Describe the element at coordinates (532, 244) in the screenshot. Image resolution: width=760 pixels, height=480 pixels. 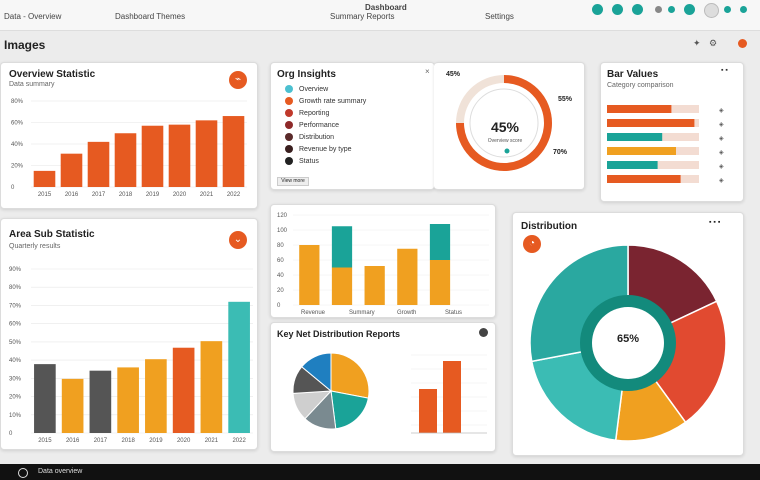
I see `card-action-button: ◔` at that location.